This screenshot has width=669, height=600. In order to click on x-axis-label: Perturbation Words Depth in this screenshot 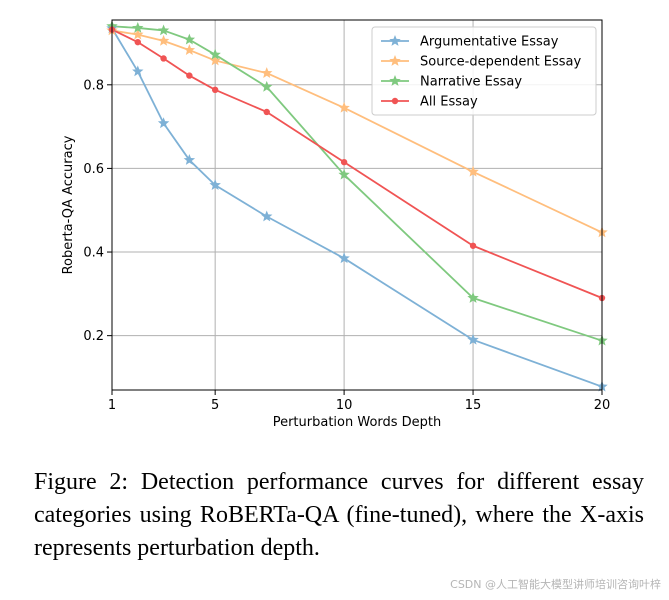, I will do `click(357, 422)`.